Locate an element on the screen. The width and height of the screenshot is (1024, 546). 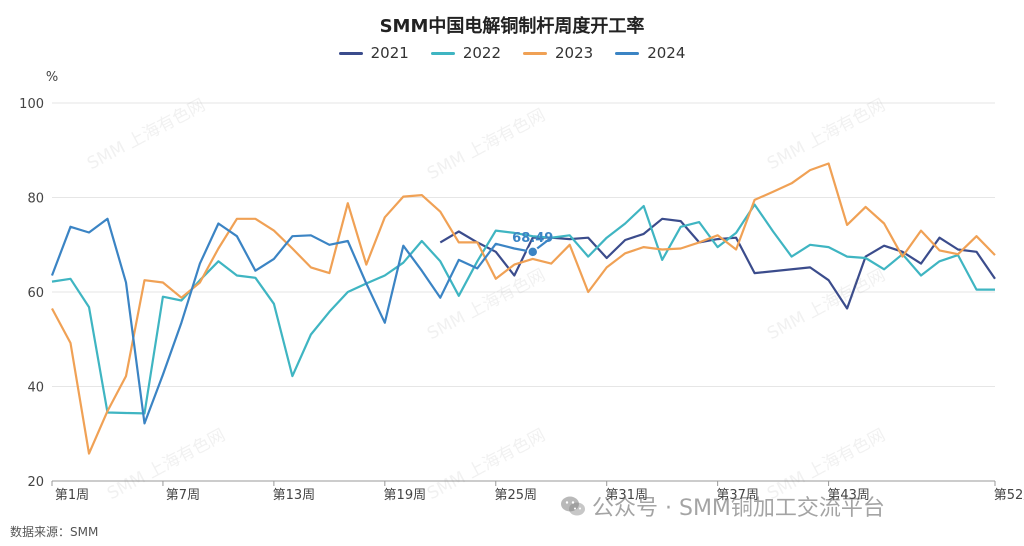
legend-swatch-2023 is located at coordinates (535, 53).